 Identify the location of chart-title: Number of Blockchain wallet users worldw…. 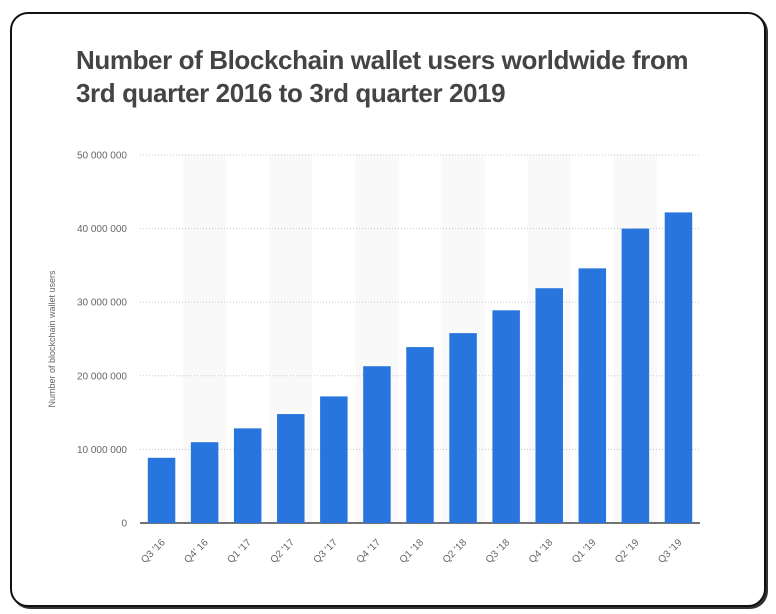
(382, 76).